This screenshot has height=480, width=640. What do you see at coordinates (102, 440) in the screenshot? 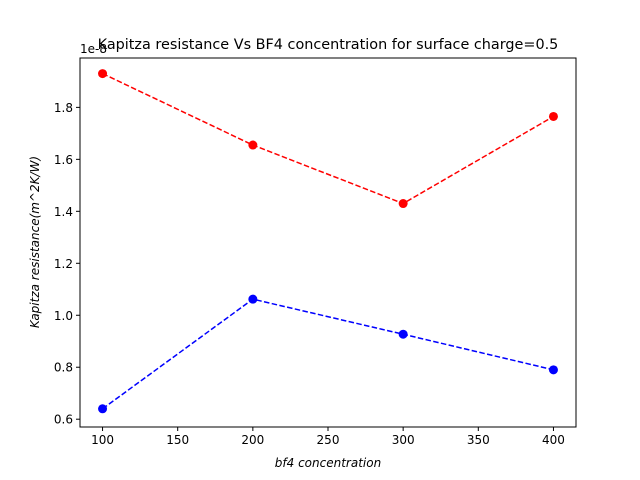
I see `x-tick-label: 100` at bounding box center [102, 440].